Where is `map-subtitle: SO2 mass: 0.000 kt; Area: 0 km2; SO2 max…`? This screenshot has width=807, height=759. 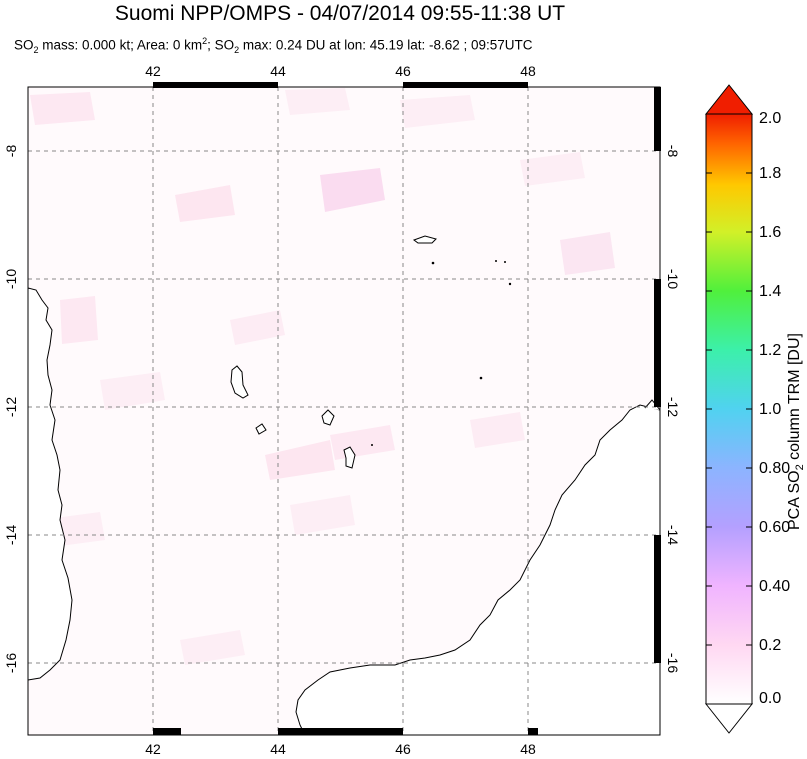 map-subtitle: SO2 mass: 0.000 kt; Area: 0 km2; SO2 max… is located at coordinates (273, 46).